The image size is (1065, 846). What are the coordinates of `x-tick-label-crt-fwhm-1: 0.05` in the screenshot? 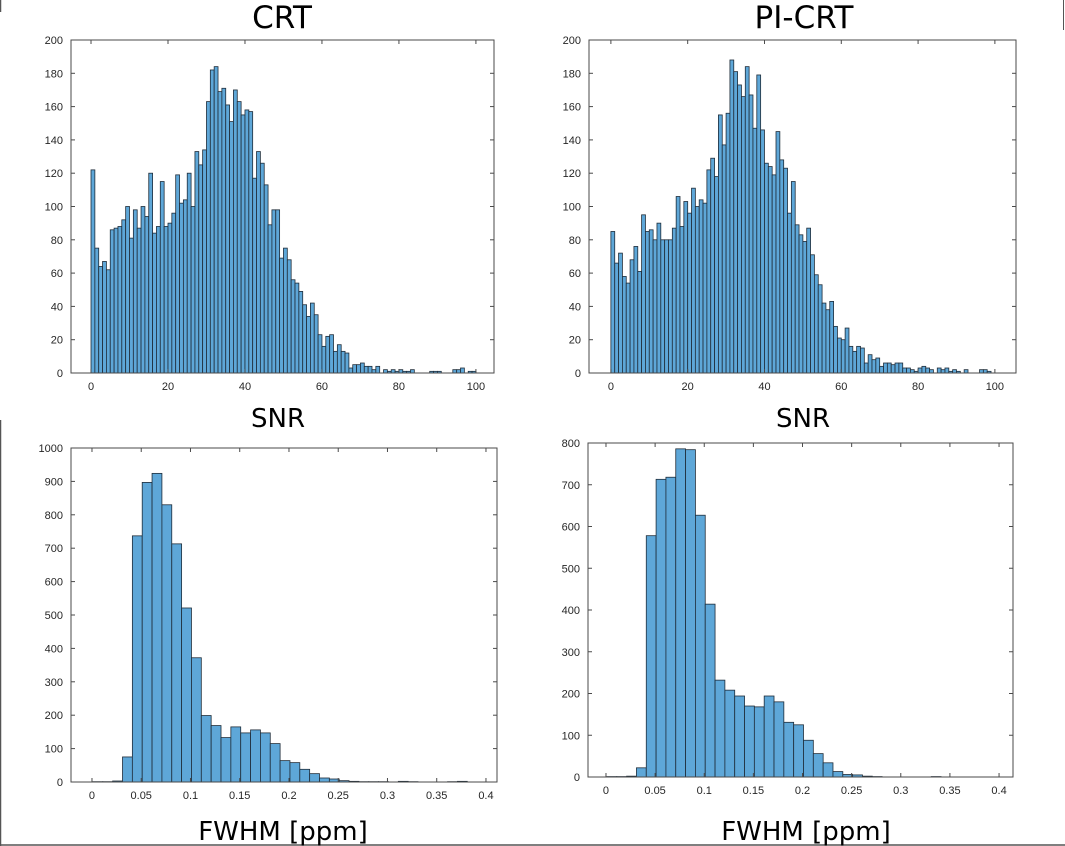 It's located at (141, 796).